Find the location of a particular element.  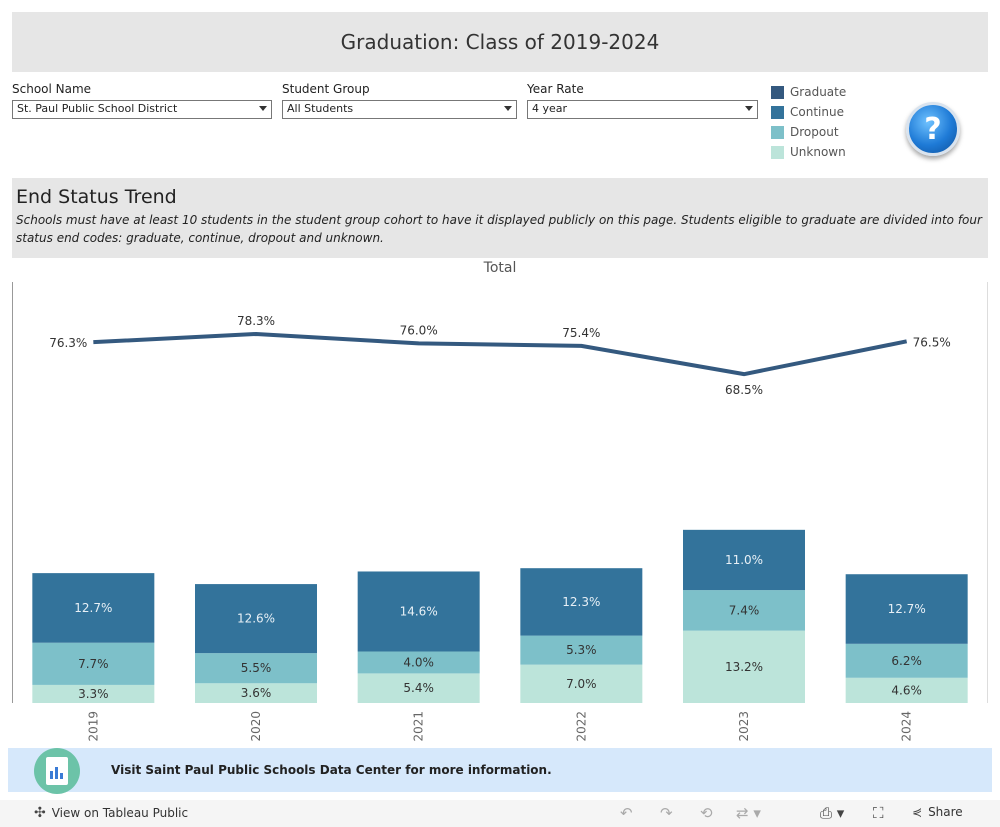

data-label-continue-2020: 12.6% is located at coordinates (256, 619).